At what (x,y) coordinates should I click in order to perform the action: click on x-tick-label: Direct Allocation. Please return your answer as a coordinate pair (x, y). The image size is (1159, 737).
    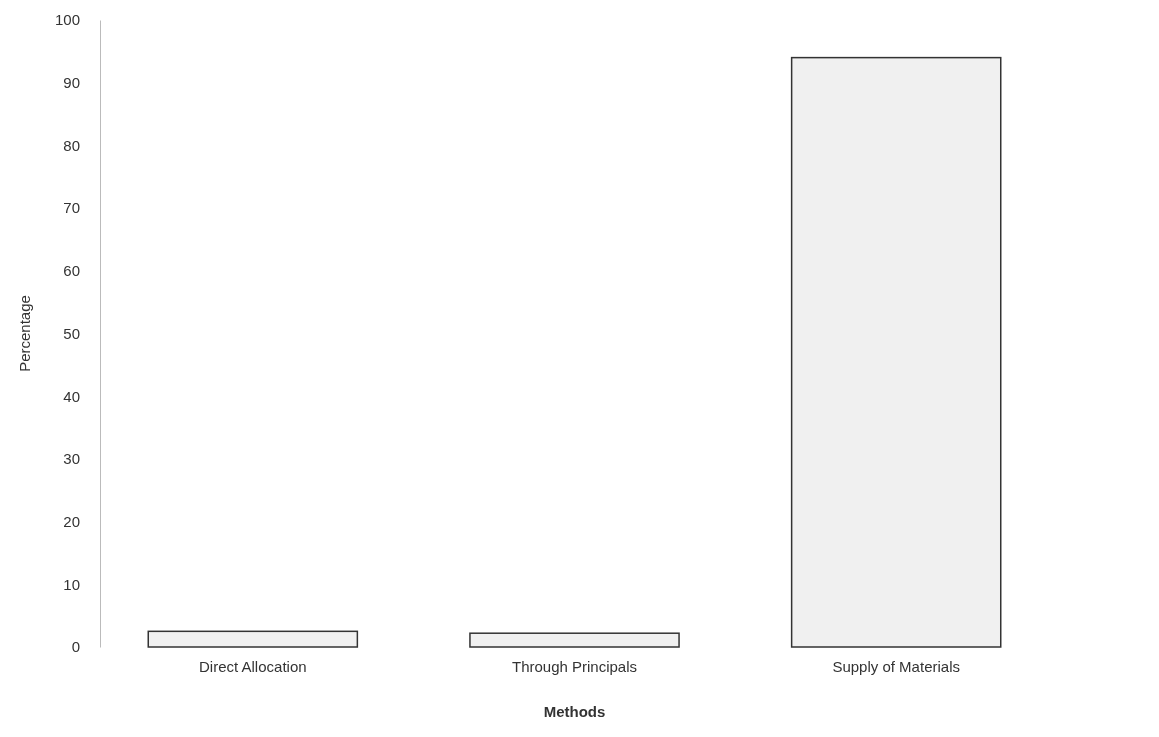
    Looking at the image, I should click on (253, 666).